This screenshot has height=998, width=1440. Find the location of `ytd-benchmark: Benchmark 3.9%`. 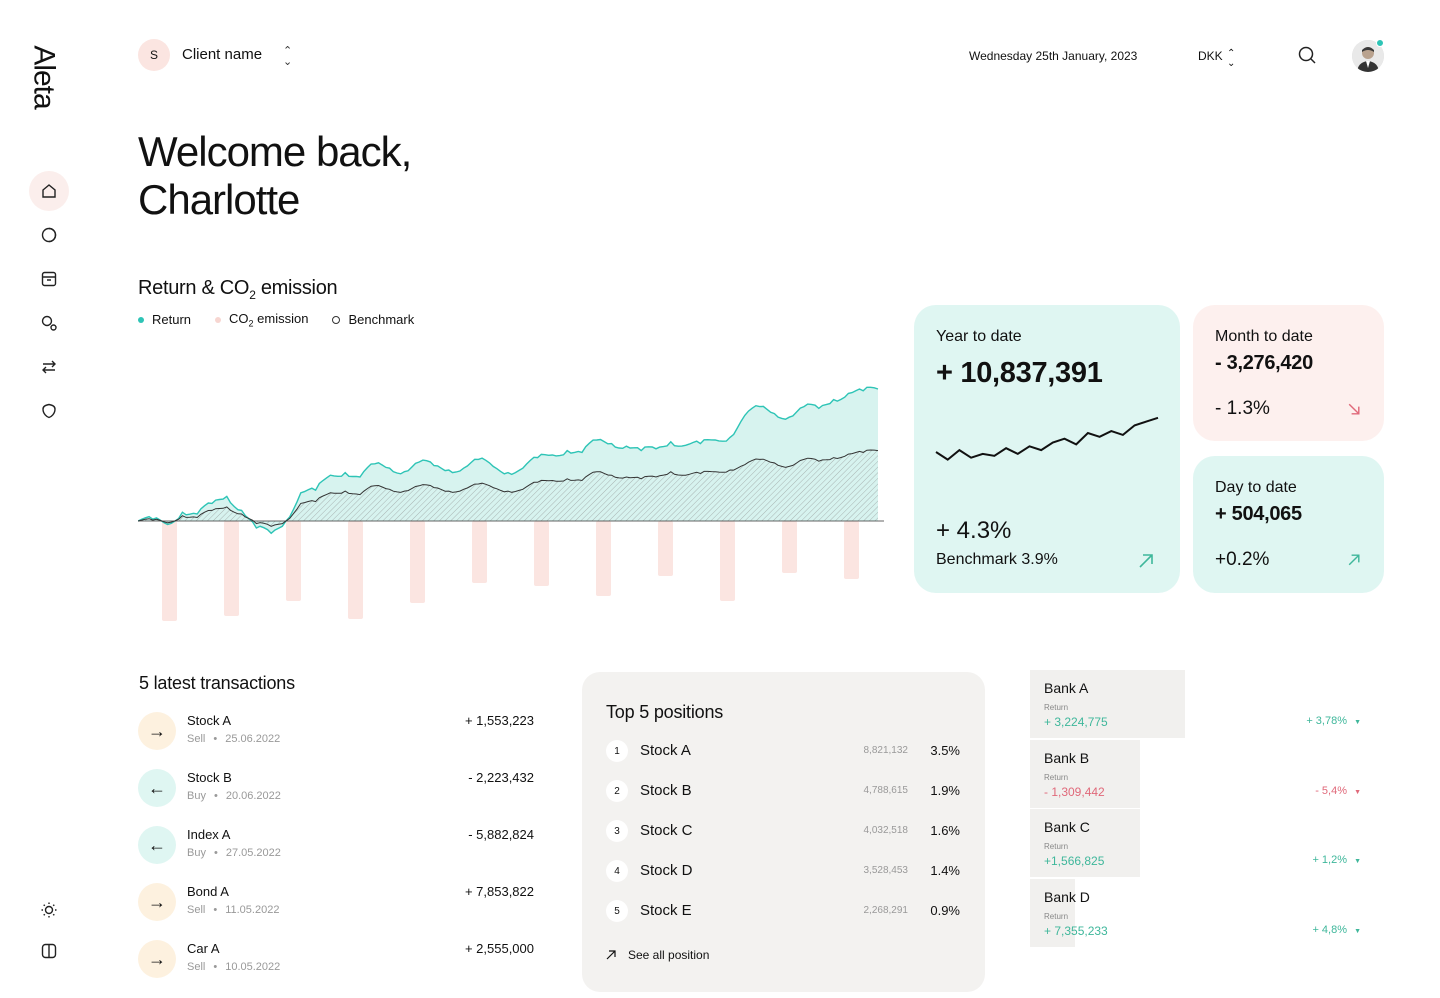

ytd-benchmark: Benchmark 3.9% is located at coordinates (997, 559).